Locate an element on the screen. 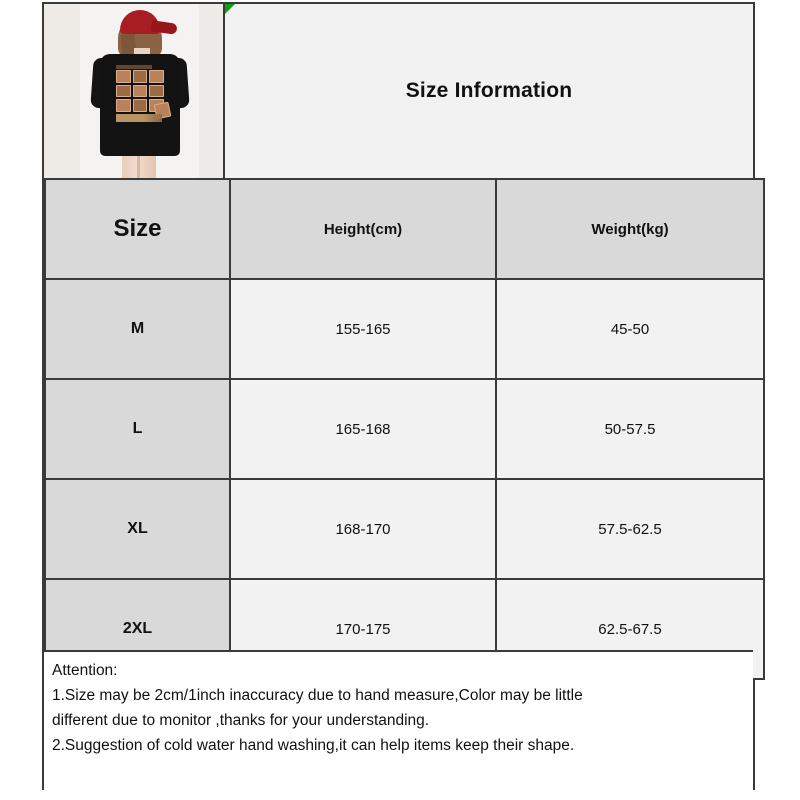  cell-size: L is located at coordinates (137, 429).